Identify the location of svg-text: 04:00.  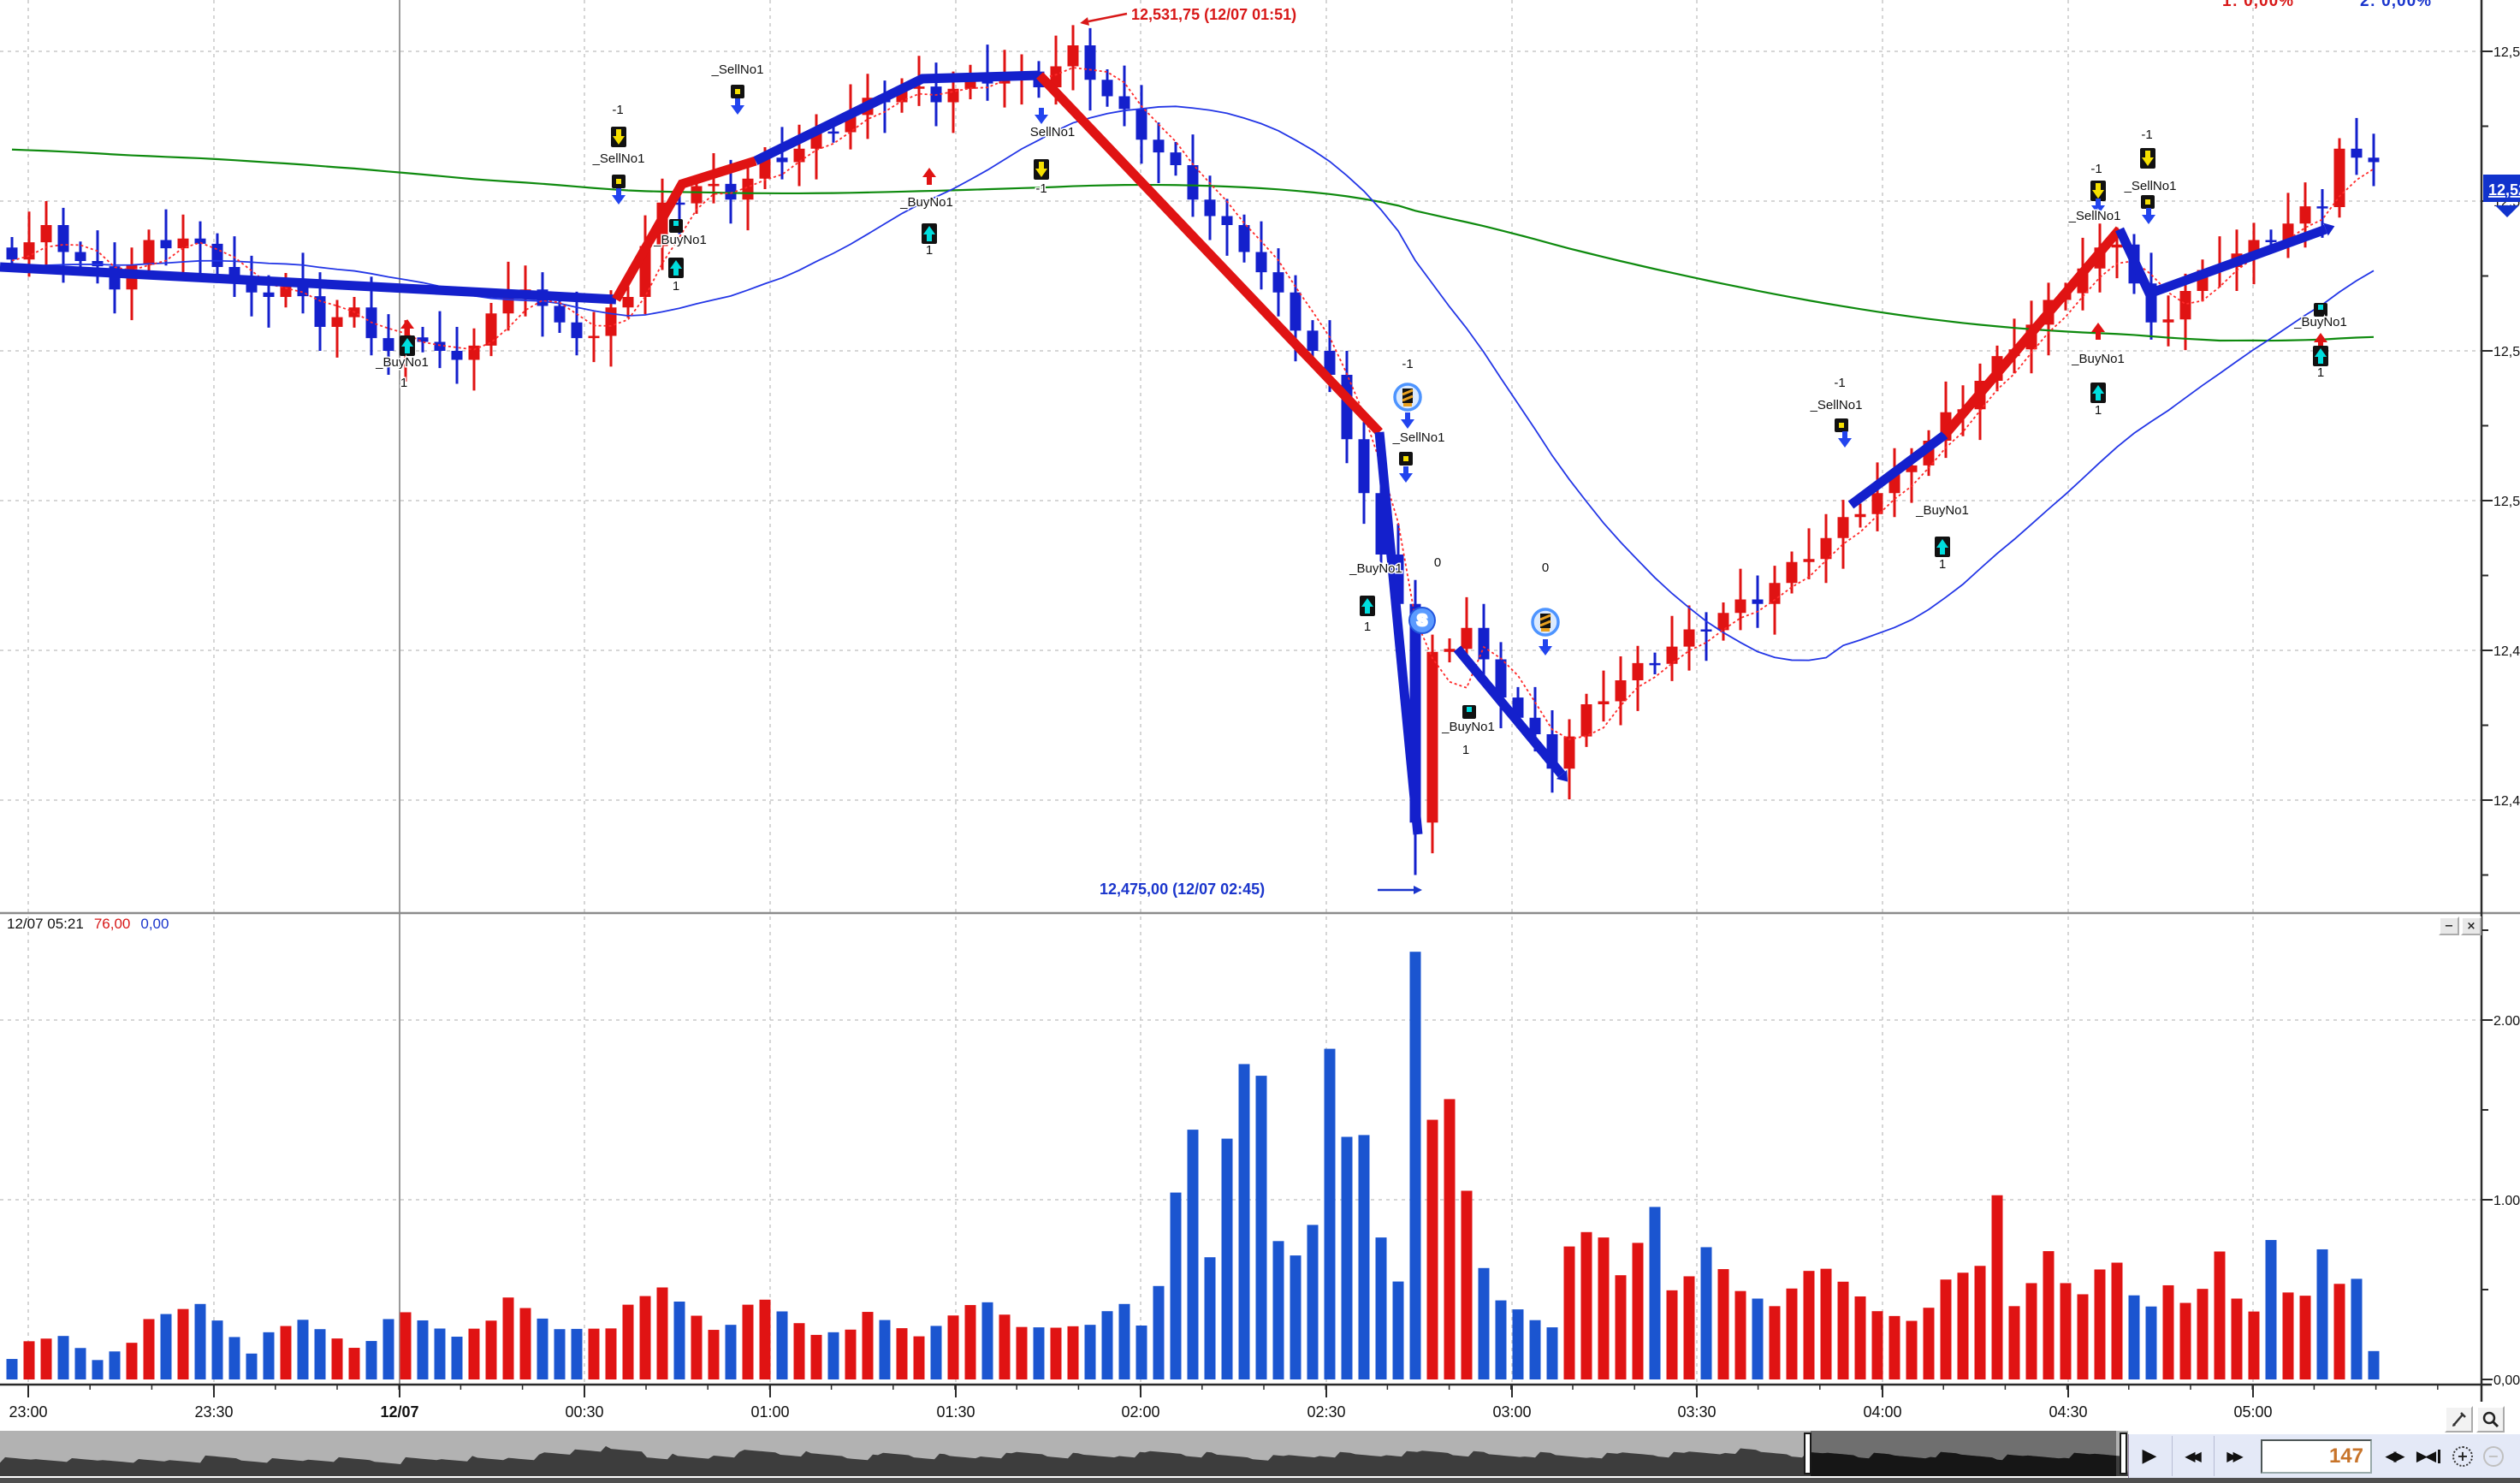
(1882, 1412).